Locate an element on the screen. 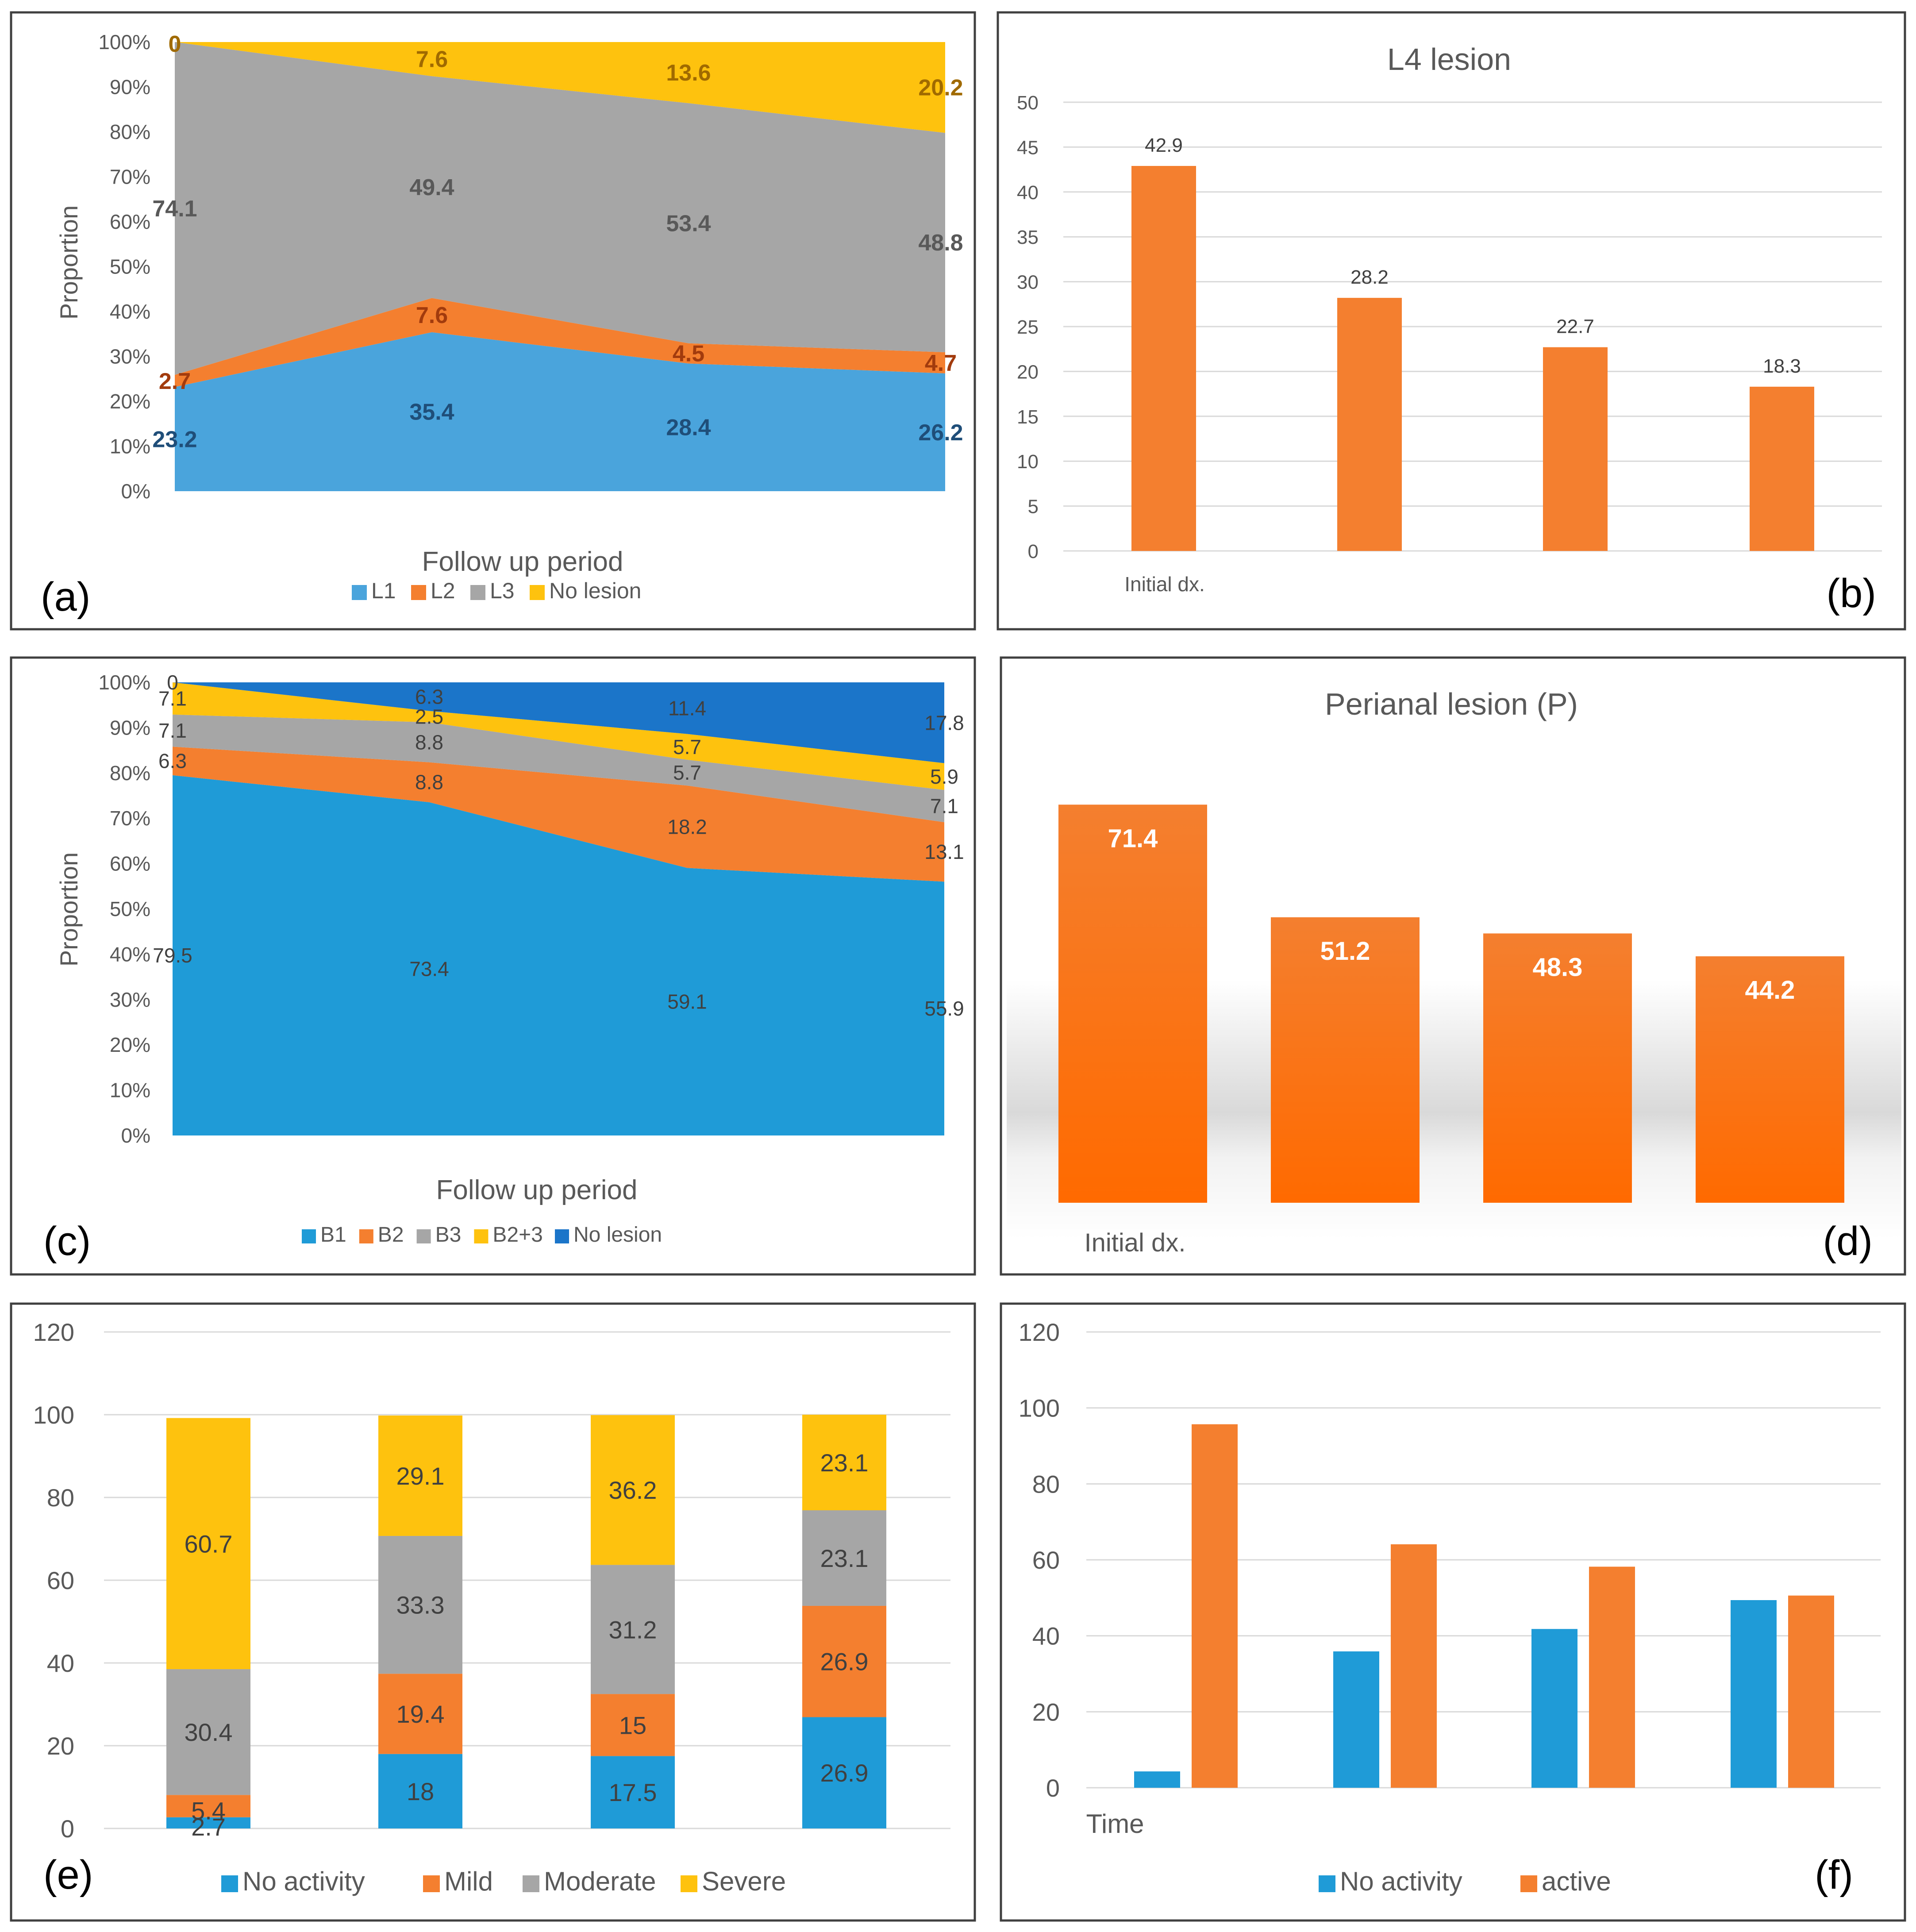 The height and width of the screenshot is (1932, 1916). pc-data-label-b2-3: 2.5 is located at coordinates (429, 716).